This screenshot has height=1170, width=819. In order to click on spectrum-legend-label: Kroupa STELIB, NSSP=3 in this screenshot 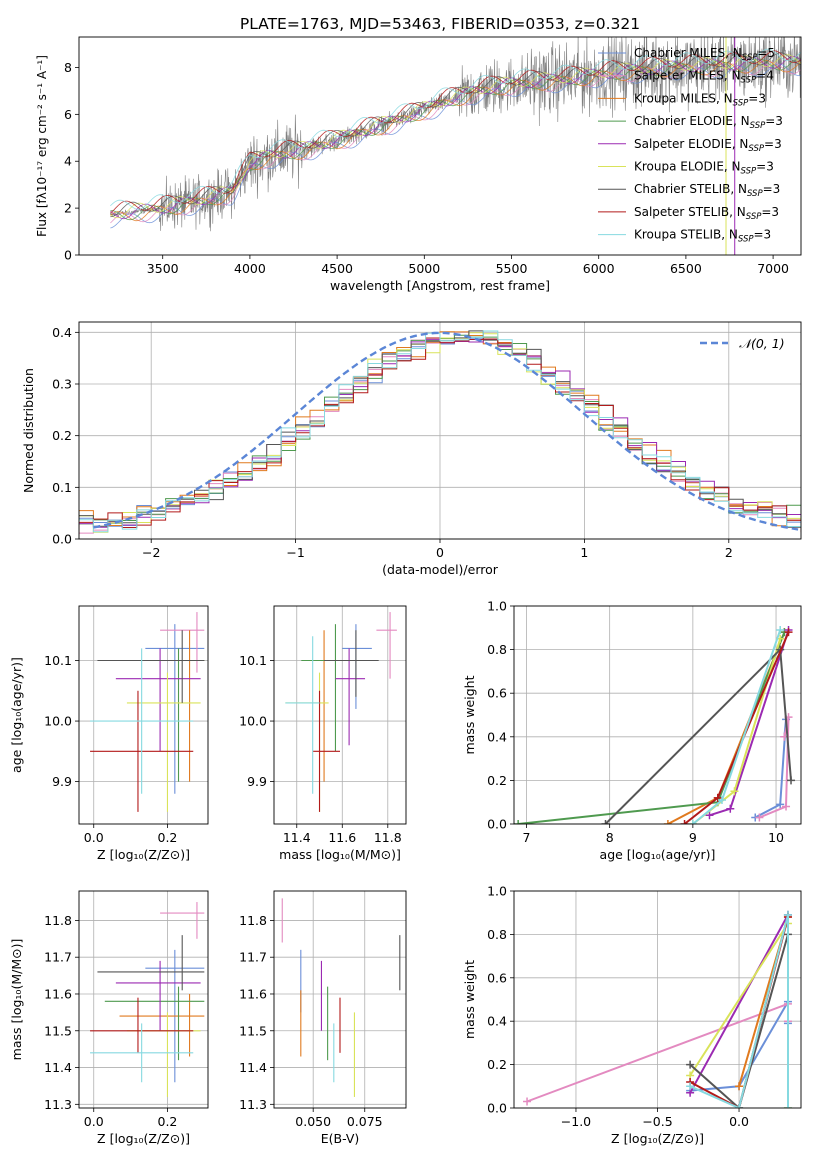, I will do `click(702, 236)`.